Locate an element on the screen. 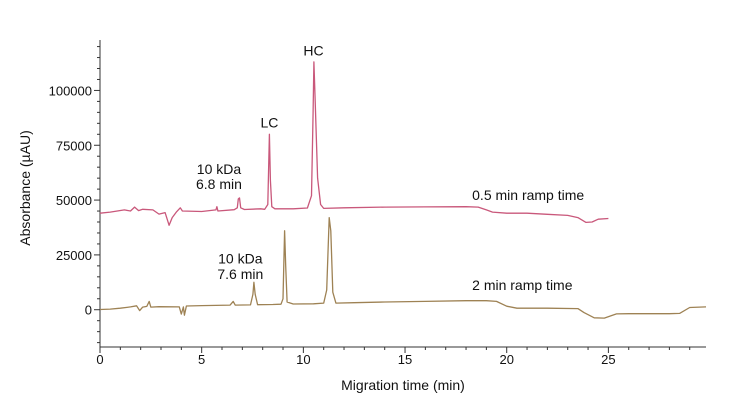  x-tick-label: 20 is located at coordinates (506, 359).